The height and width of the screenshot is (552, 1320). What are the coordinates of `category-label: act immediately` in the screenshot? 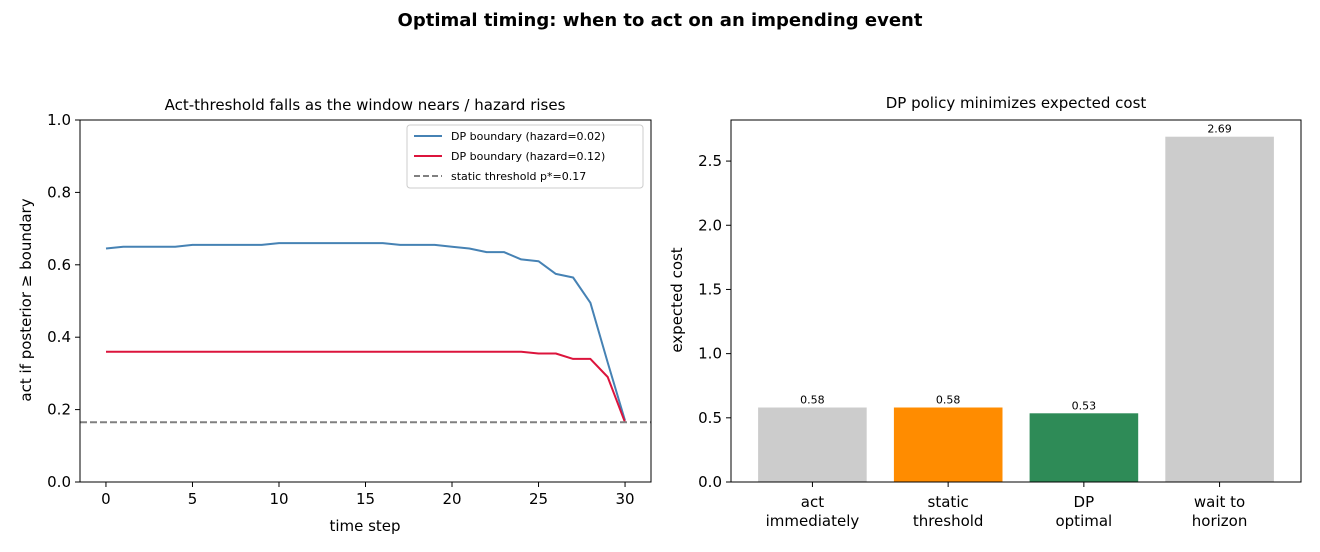 It's located at (813, 511).